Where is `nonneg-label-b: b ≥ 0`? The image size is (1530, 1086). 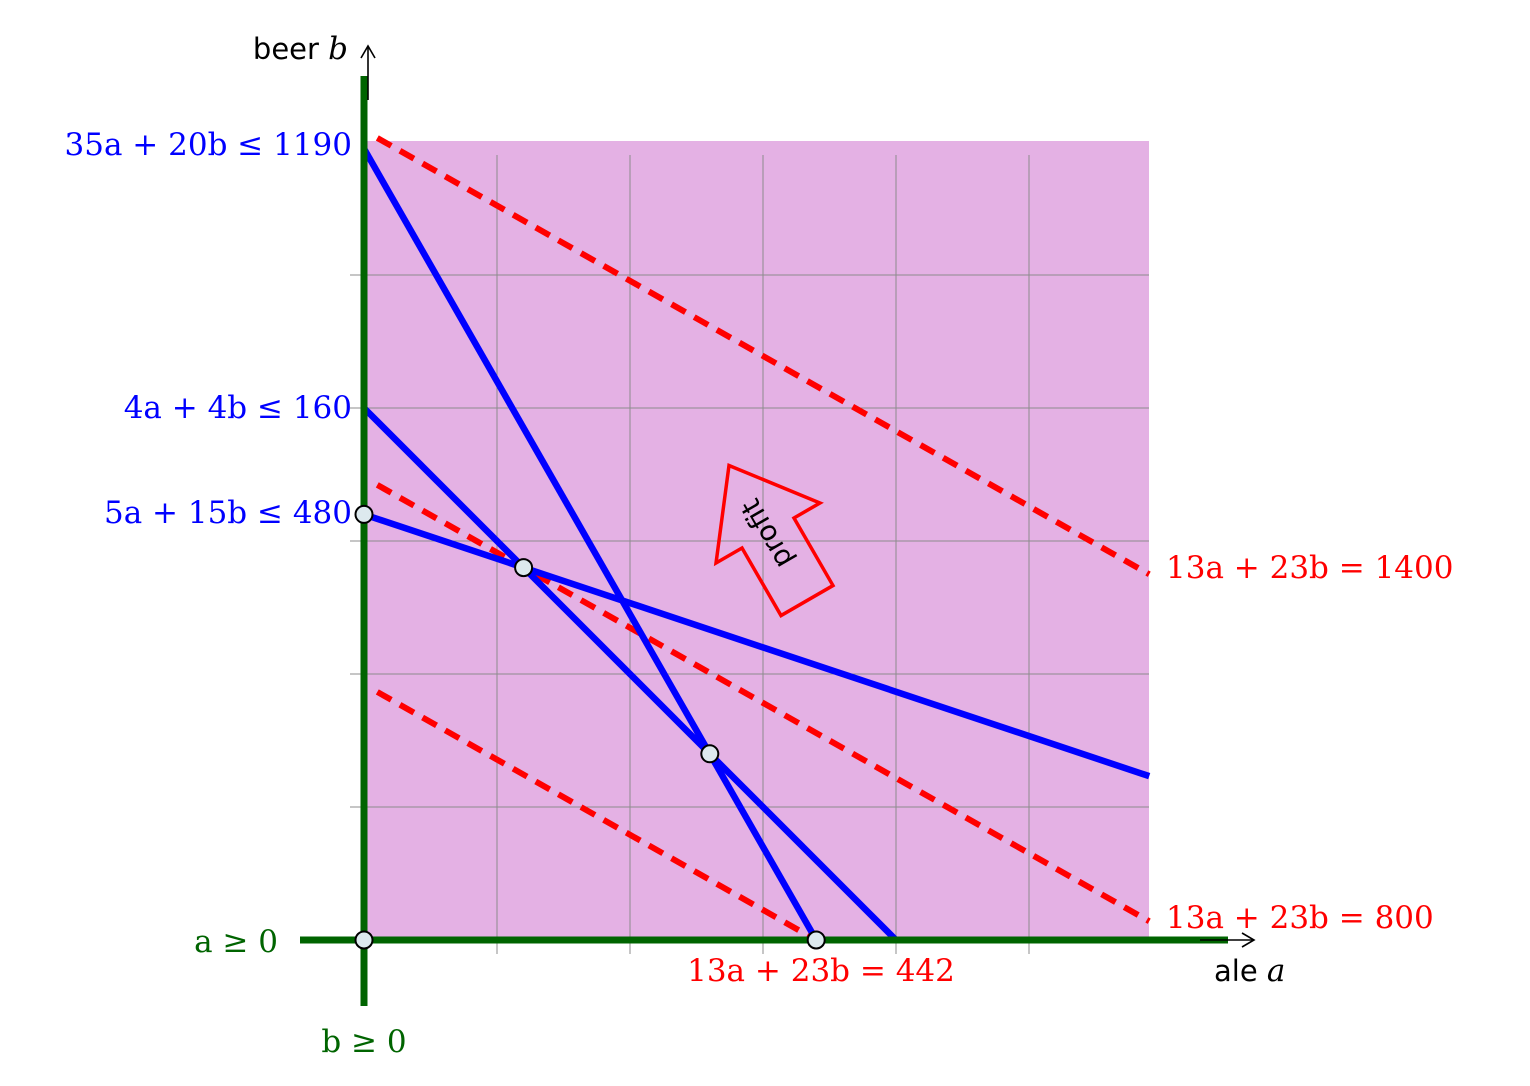 nonneg-label-b: b ≥ 0 is located at coordinates (363, 1042).